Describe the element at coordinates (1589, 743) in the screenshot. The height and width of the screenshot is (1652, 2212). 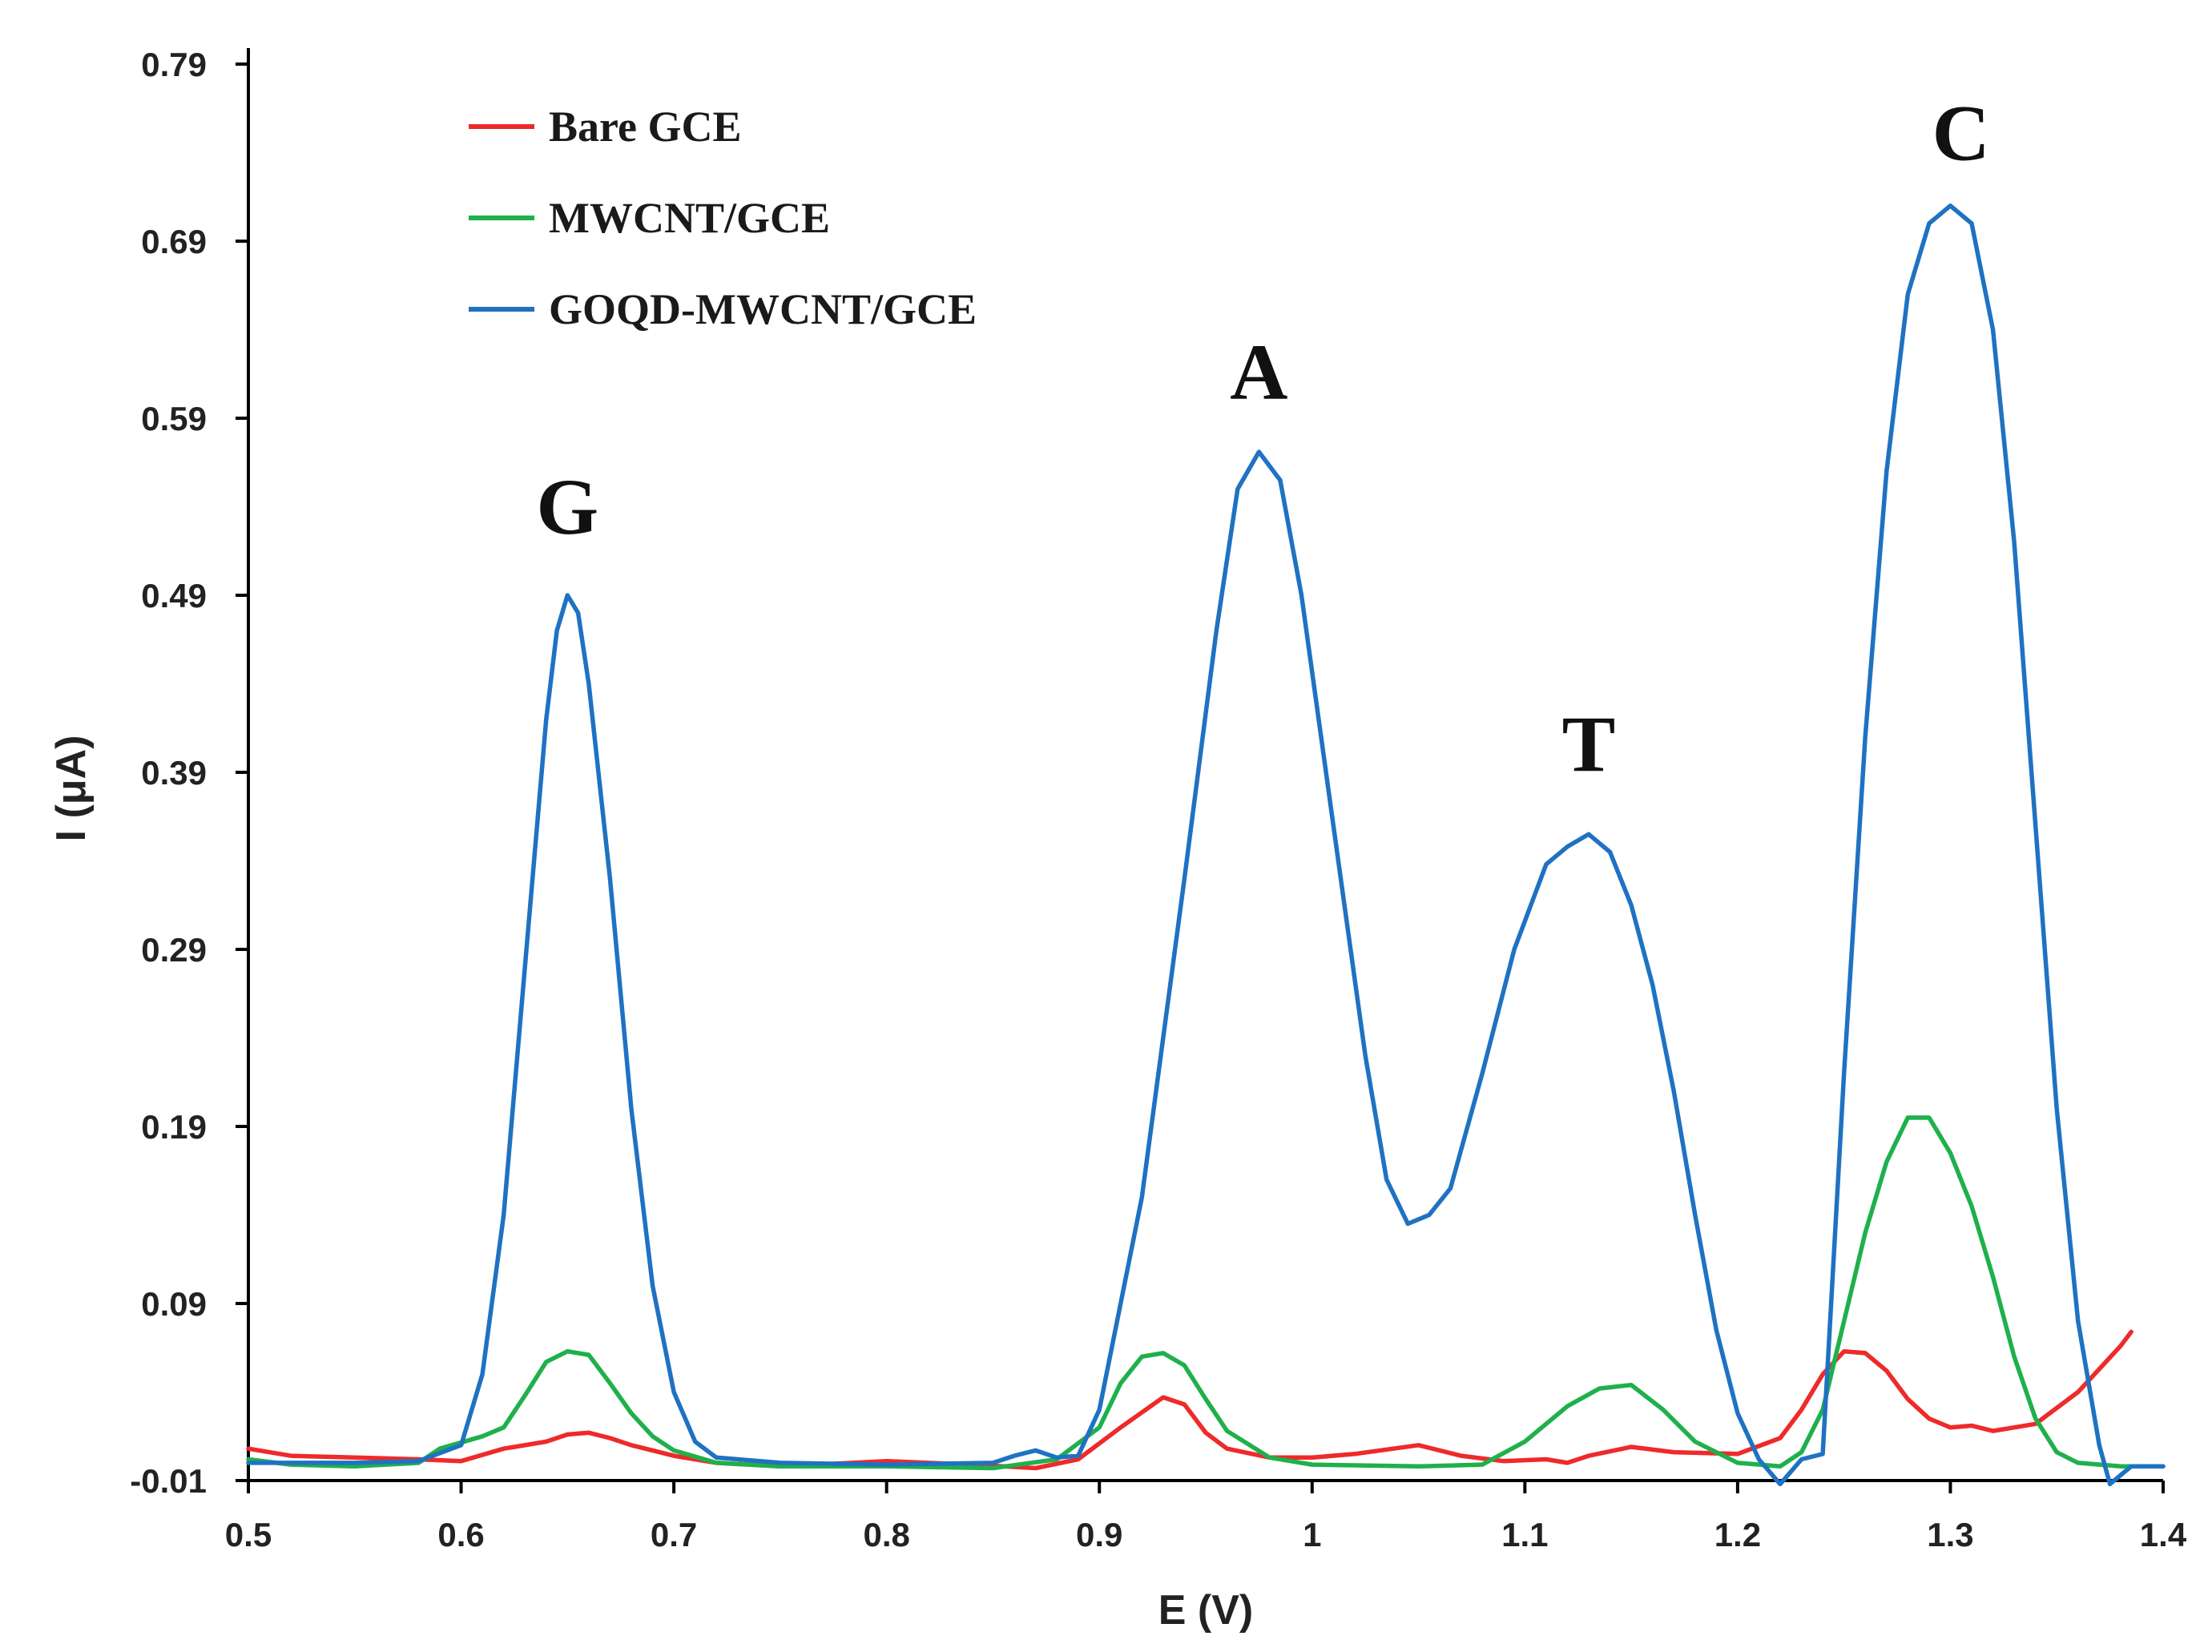
I see `peak-label-t: T` at that location.